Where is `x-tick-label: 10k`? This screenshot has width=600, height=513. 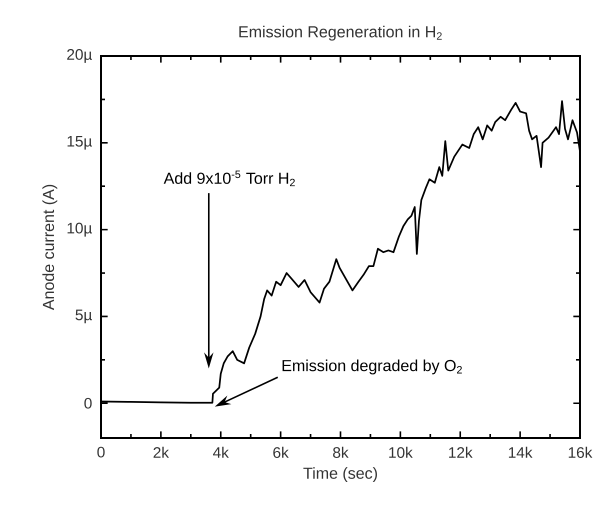
x-tick-label: 10k is located at coordinates (401, 452).